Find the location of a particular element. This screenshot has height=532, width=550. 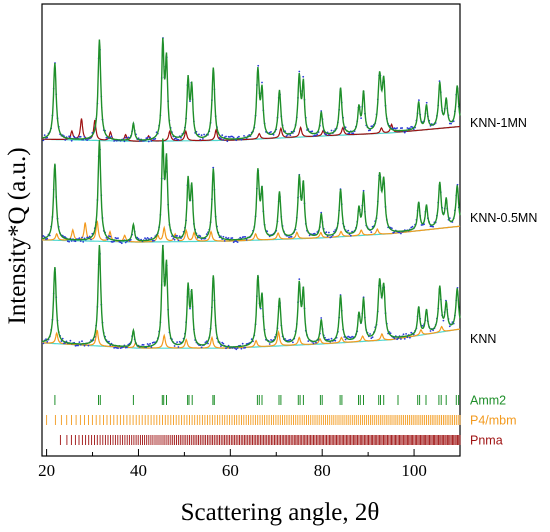

fit-curve is located at coordinates (251, 296).